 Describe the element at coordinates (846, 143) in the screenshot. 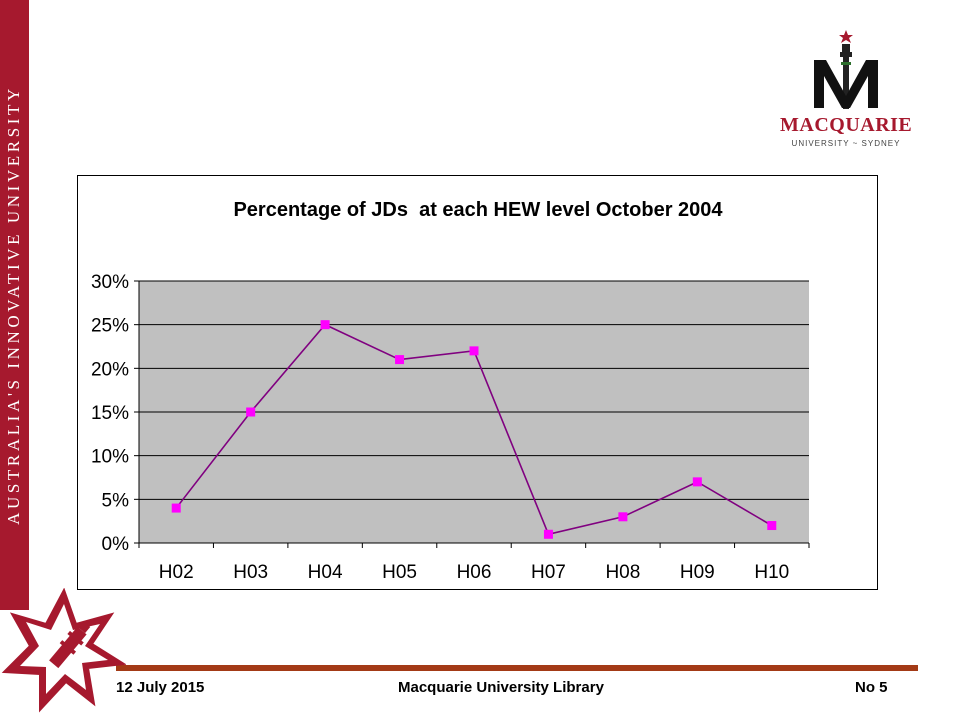

I see `logo-subtitle: UNIVERSITY ~ SYDNEY` at that location.